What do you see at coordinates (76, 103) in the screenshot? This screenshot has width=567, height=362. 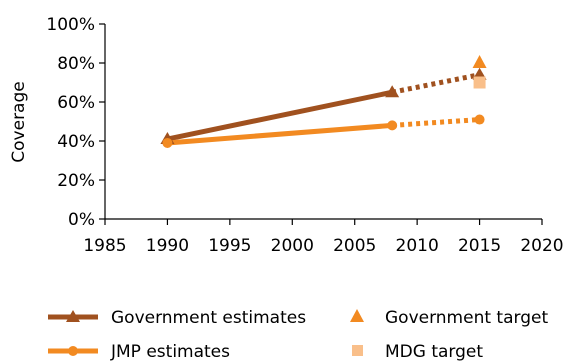 I see `y-tick-label: 60%` at bounding box center [76, 103].